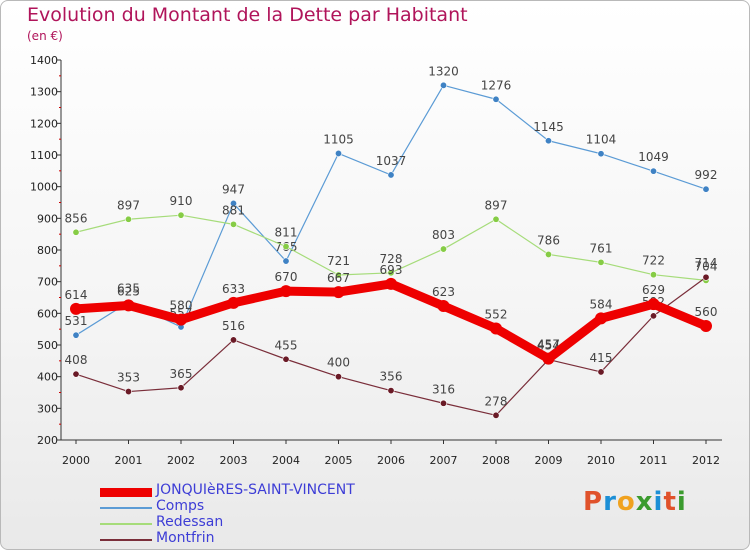  I want to click on legend-swatch-redessan, so click(126, 524).